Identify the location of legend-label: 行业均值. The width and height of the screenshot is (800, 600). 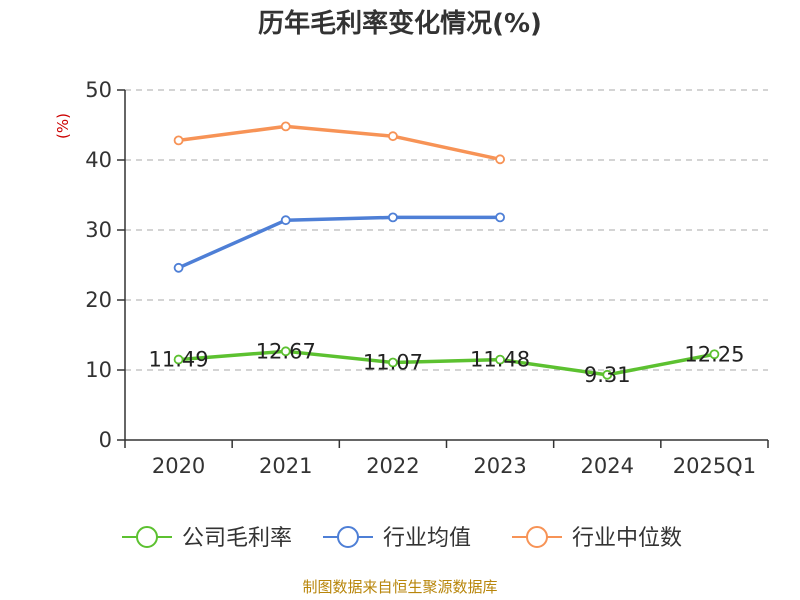
(427, 538).